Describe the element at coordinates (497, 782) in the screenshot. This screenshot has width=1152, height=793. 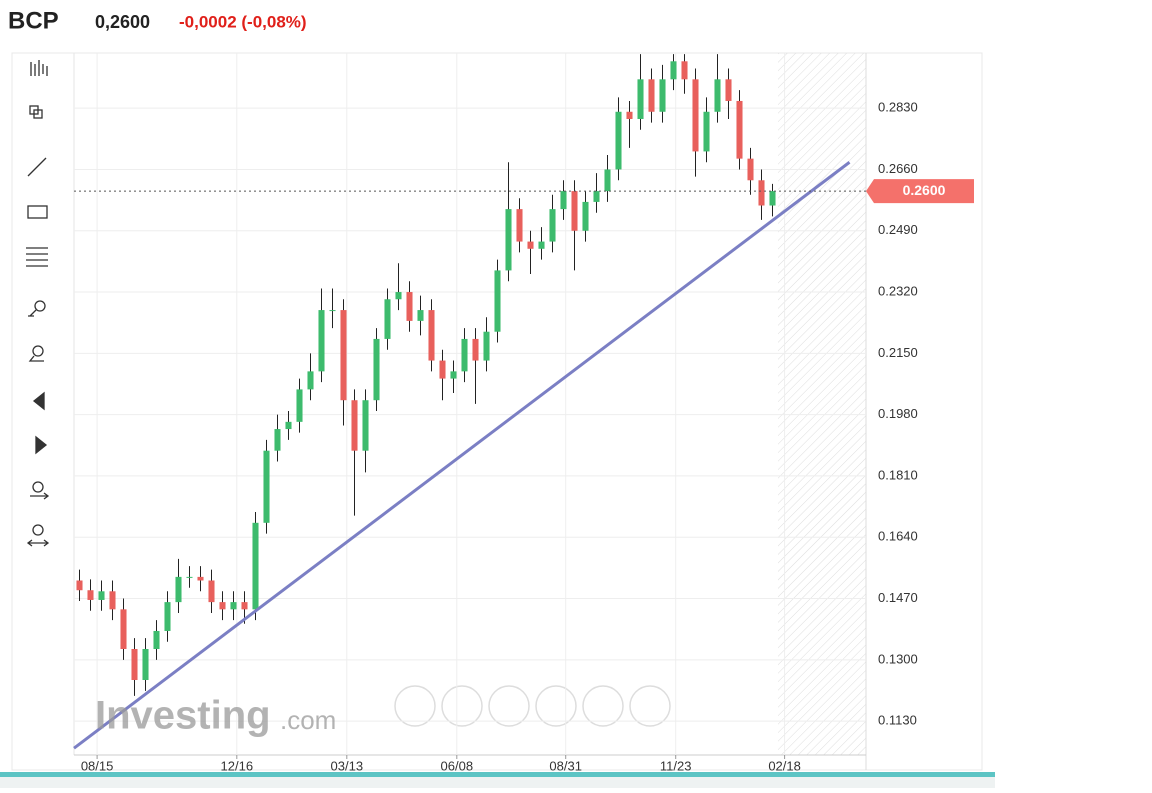
I see `bottom-strip` at that location.